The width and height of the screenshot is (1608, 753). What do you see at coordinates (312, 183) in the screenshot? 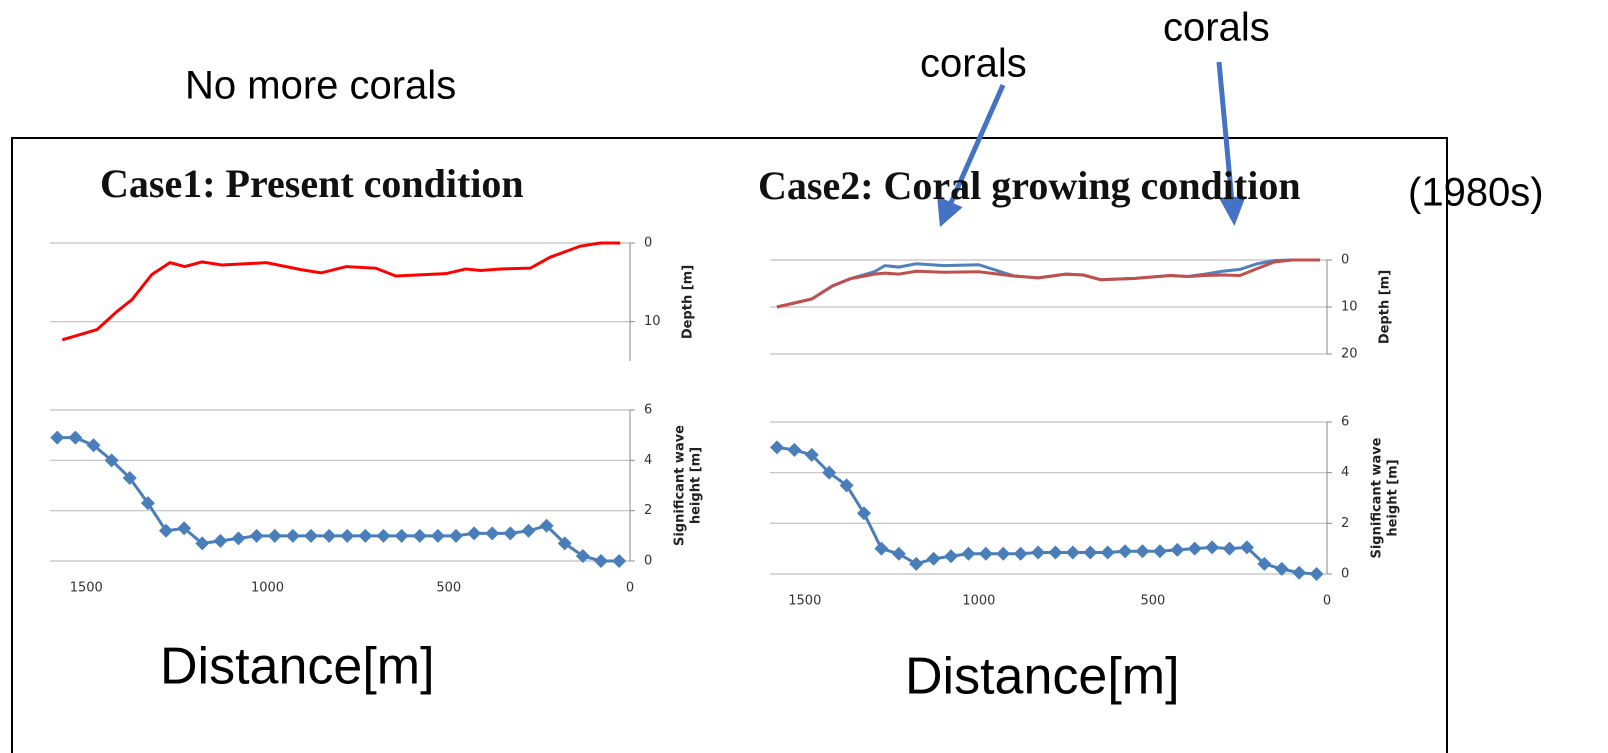
I see `chart-title: Case1: Present condition` at bounding box center [312, 183].